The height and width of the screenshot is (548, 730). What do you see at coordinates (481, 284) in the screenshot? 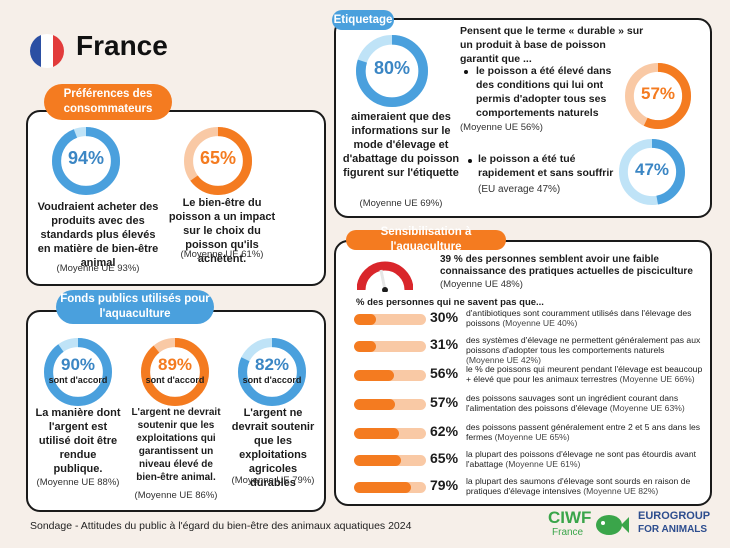
I see `gauge-average: (Moyenne UE 48%)` at bounding box center [481, 284].